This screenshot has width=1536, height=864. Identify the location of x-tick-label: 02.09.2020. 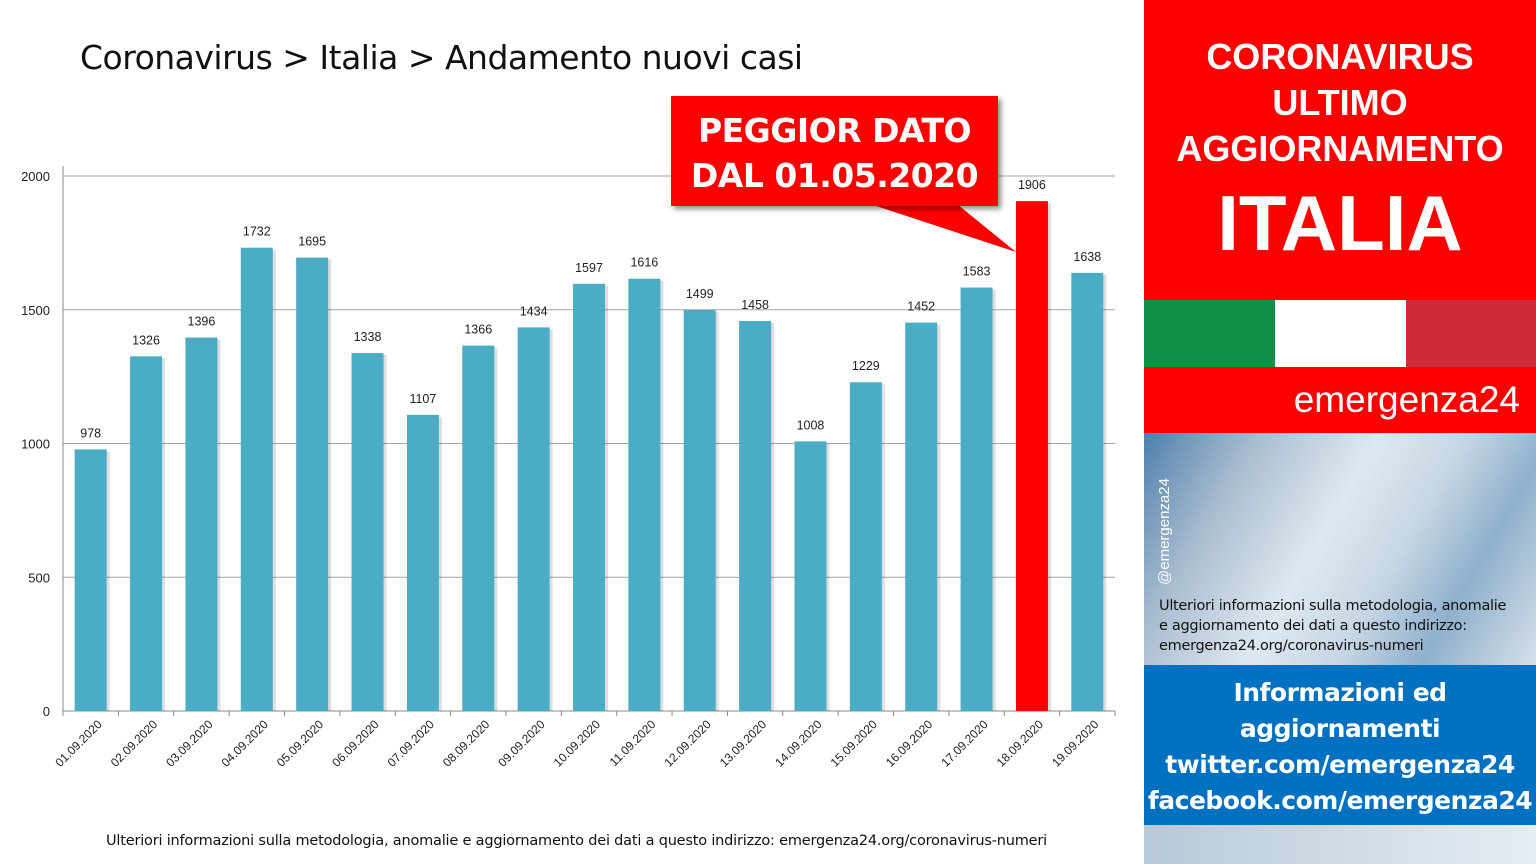
(134, 743).